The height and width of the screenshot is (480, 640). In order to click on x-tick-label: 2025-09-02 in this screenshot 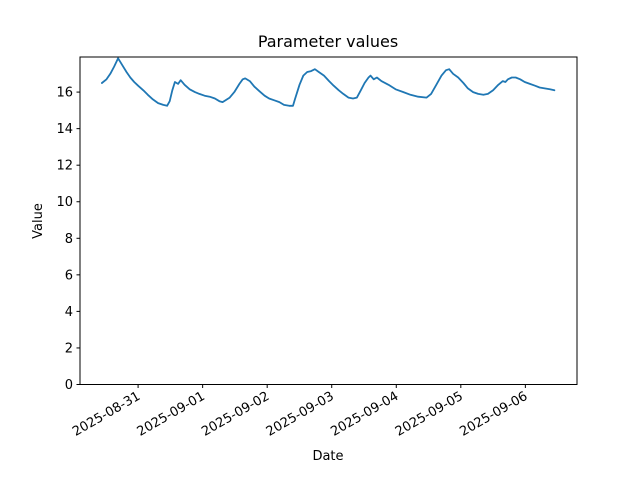, I will do `click(235, 414)`.